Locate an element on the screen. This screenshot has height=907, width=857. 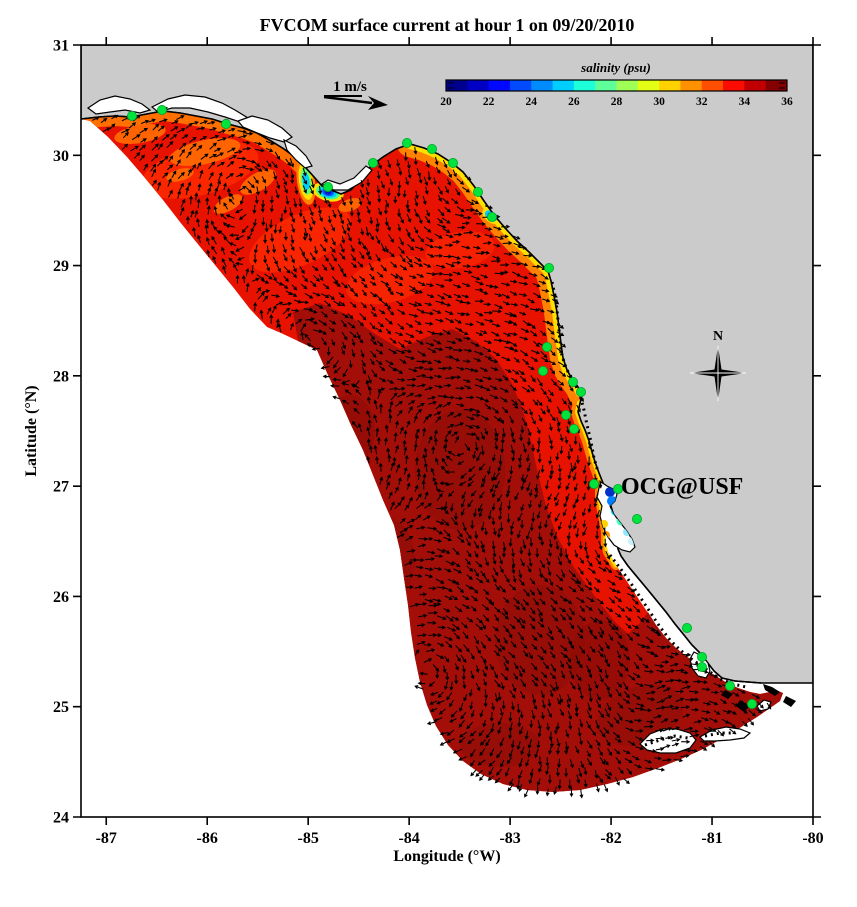
y-tick-label: 31 is located at coordinates (61, 46).